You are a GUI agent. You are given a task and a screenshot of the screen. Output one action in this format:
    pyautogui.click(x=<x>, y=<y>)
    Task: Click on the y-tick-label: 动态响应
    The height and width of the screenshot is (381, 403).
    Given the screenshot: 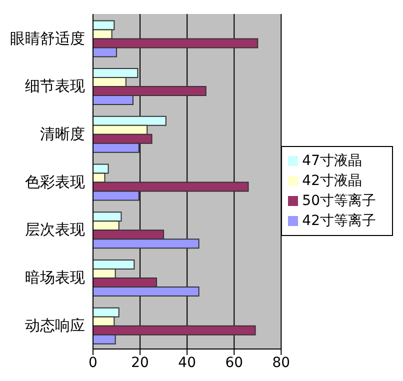 What is the action you would take?
    pyautogui.click(x=55, y=325)
    